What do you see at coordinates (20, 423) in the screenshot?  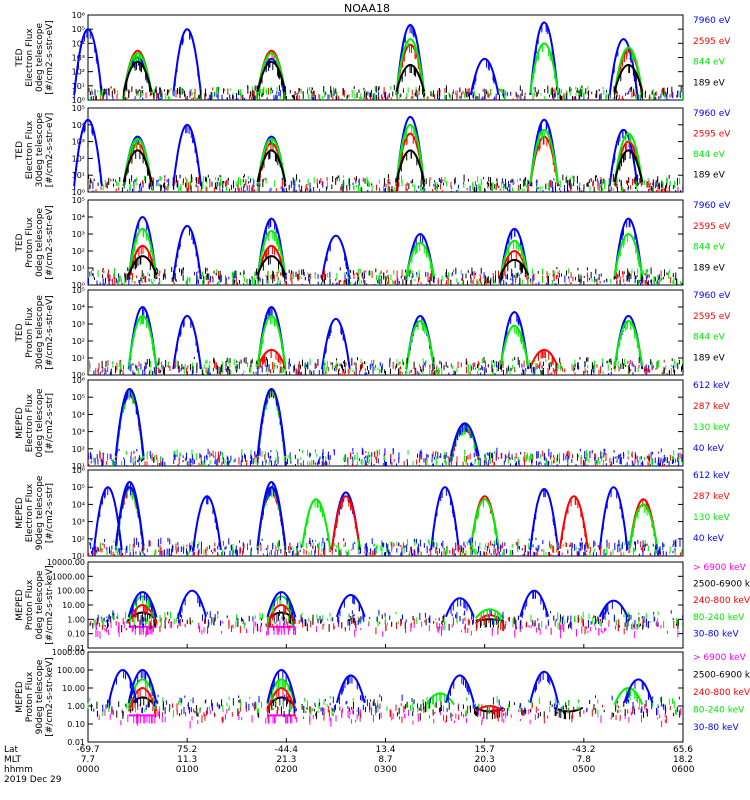 I see `y-axis-label: MEPED` at bounding box center [20, 423].